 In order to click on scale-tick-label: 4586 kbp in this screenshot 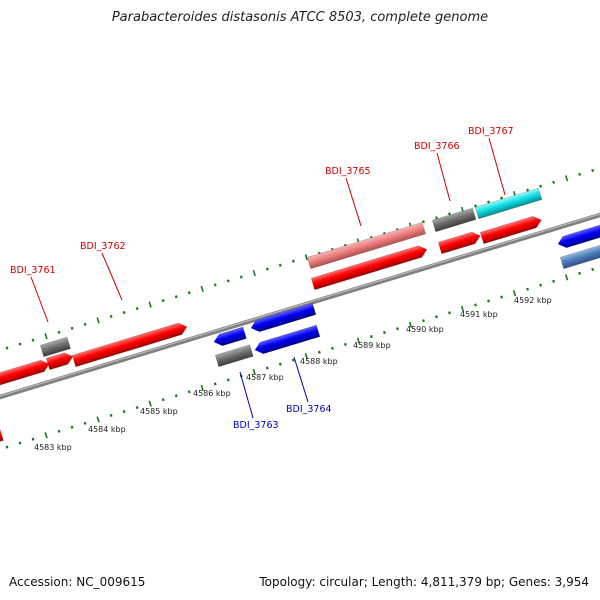, I will do `click(212, 393)`.